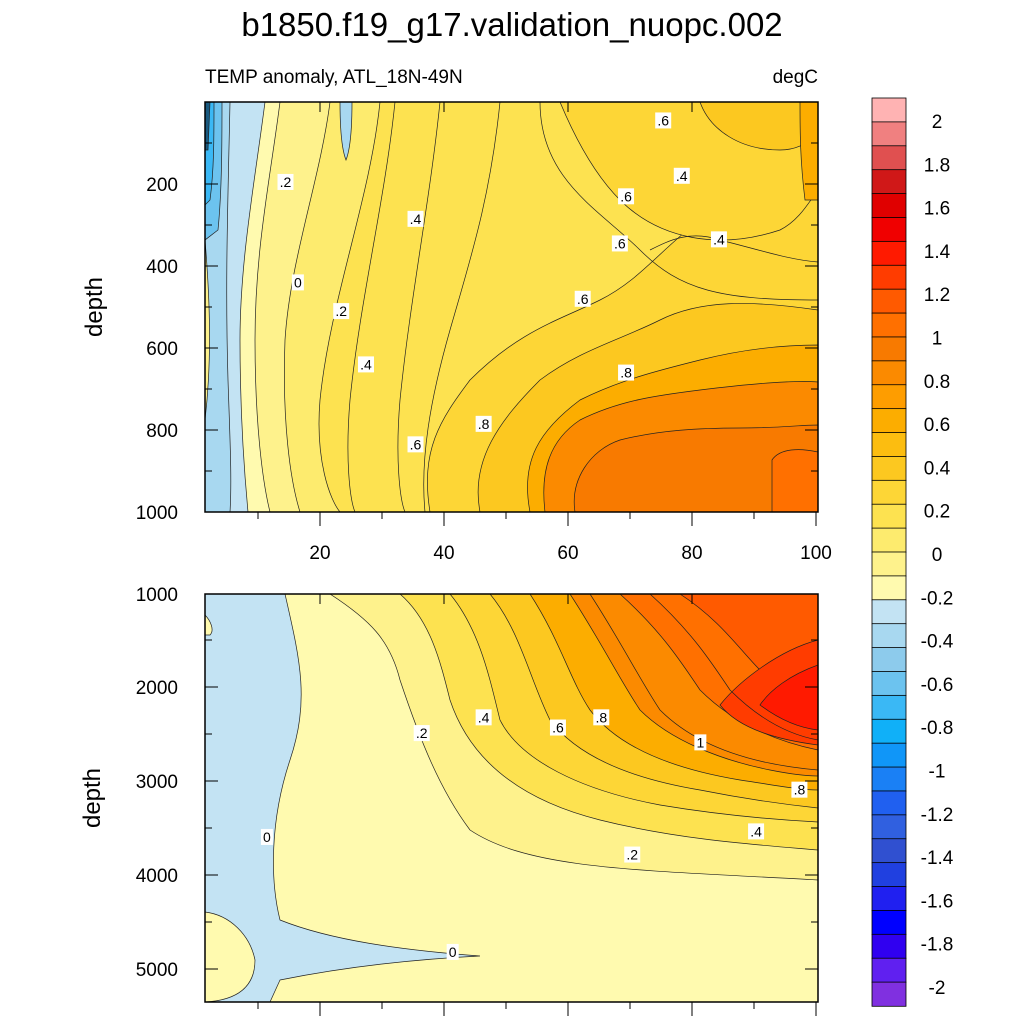  What do you see at coordinates (937, 642) in the screenshot?
I see `colorbar-label: -0.4` at bounding box center [937, 642].